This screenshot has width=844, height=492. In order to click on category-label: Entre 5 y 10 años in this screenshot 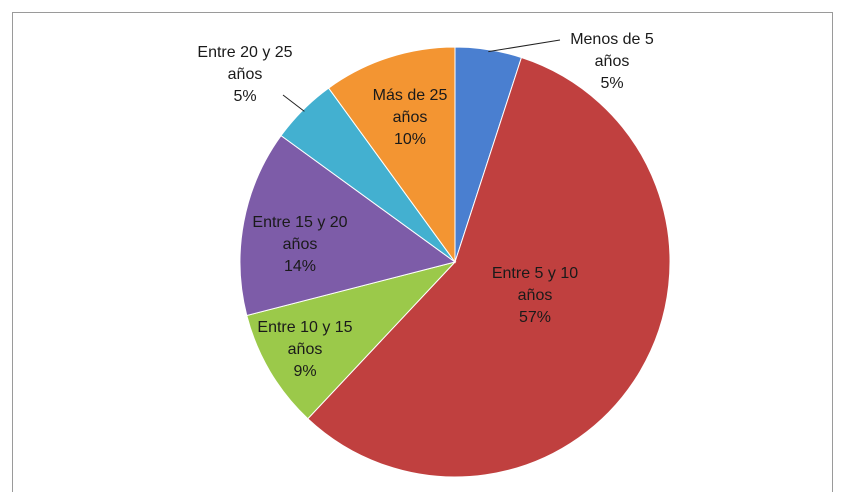, I will do `click(535, 284)`.